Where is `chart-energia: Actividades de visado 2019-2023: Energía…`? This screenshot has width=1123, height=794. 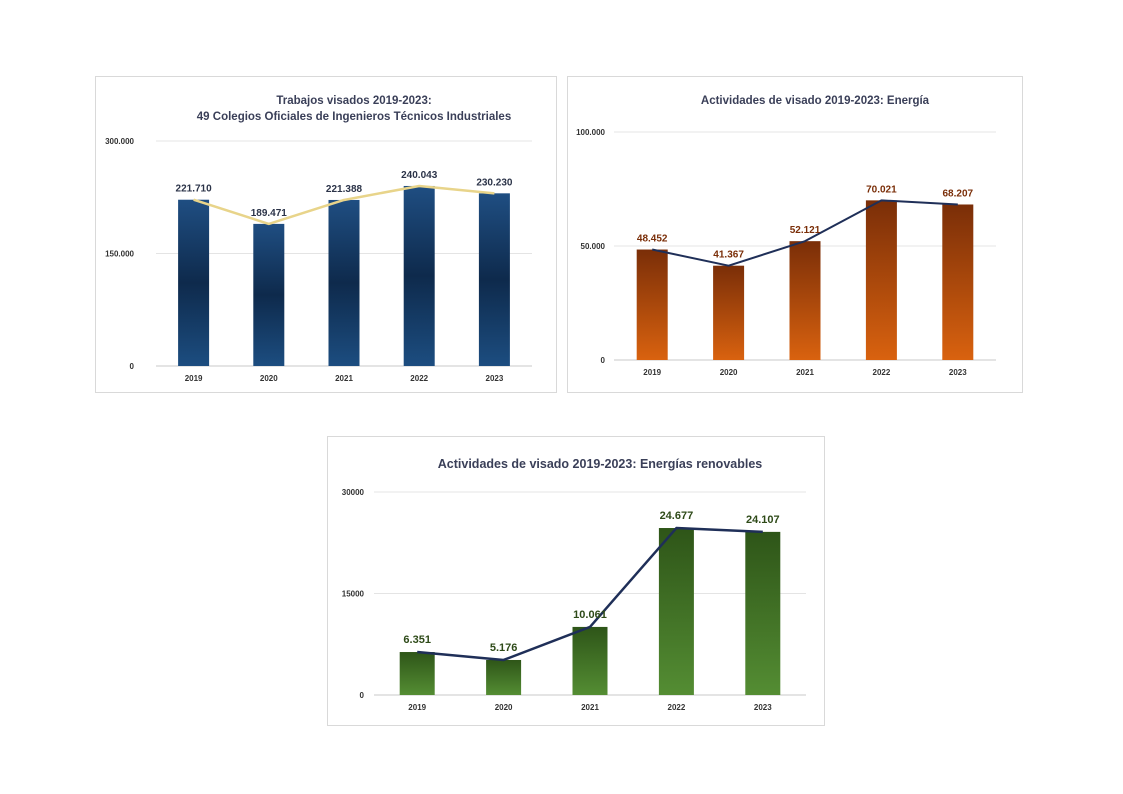 chart-energia: Actividades de visado 2019-2023: Energía… is located at coordinates (786, 236).